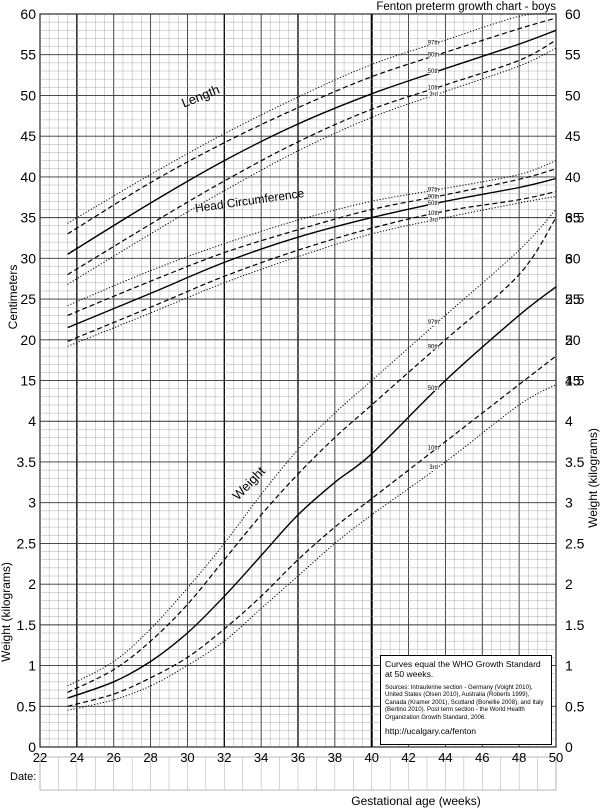 The height and width of the screenshot is (809, 600). Describe the element at coordinates (28, 14) in the screenshot. I see `y-tick-label-cm-left: 60` at that location.